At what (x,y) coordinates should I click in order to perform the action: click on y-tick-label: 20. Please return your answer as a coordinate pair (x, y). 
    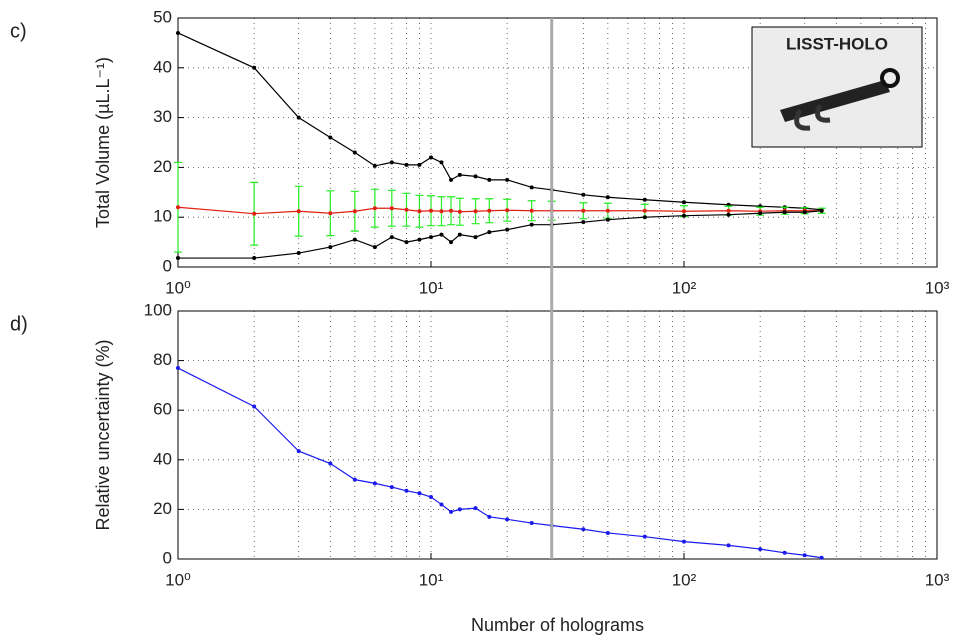
    Looking at the image, I should click on (162, 166).